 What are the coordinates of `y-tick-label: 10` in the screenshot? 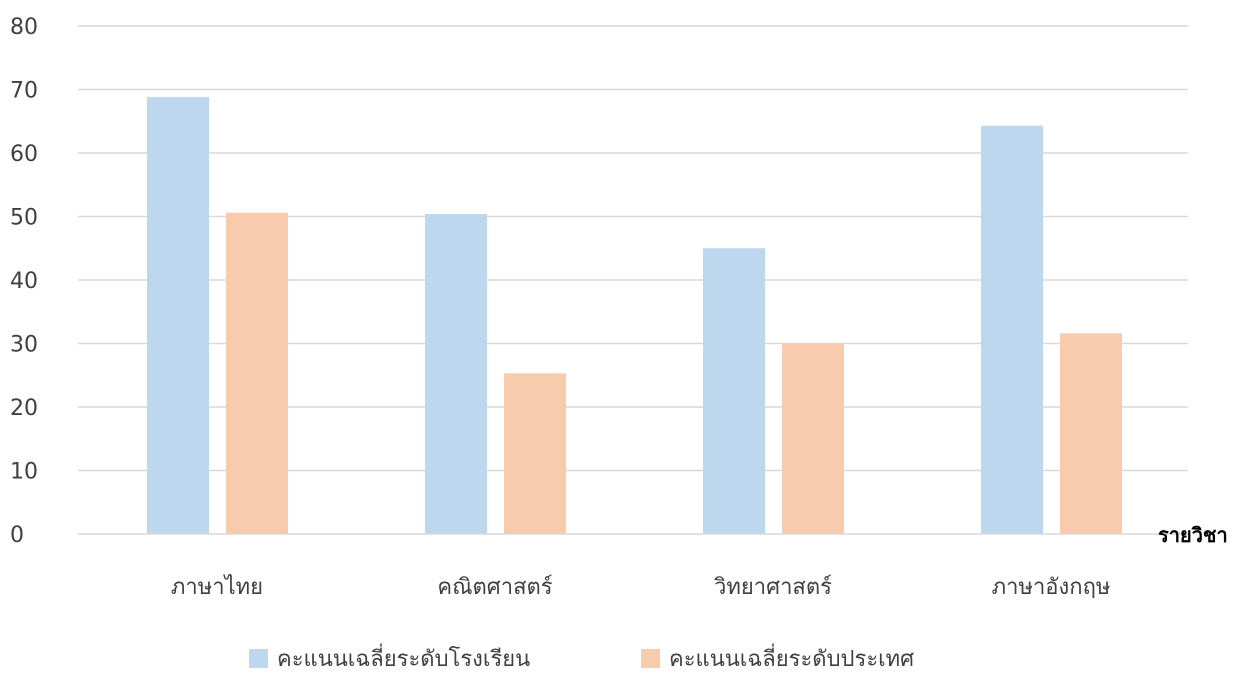 It's located at (24, 472).